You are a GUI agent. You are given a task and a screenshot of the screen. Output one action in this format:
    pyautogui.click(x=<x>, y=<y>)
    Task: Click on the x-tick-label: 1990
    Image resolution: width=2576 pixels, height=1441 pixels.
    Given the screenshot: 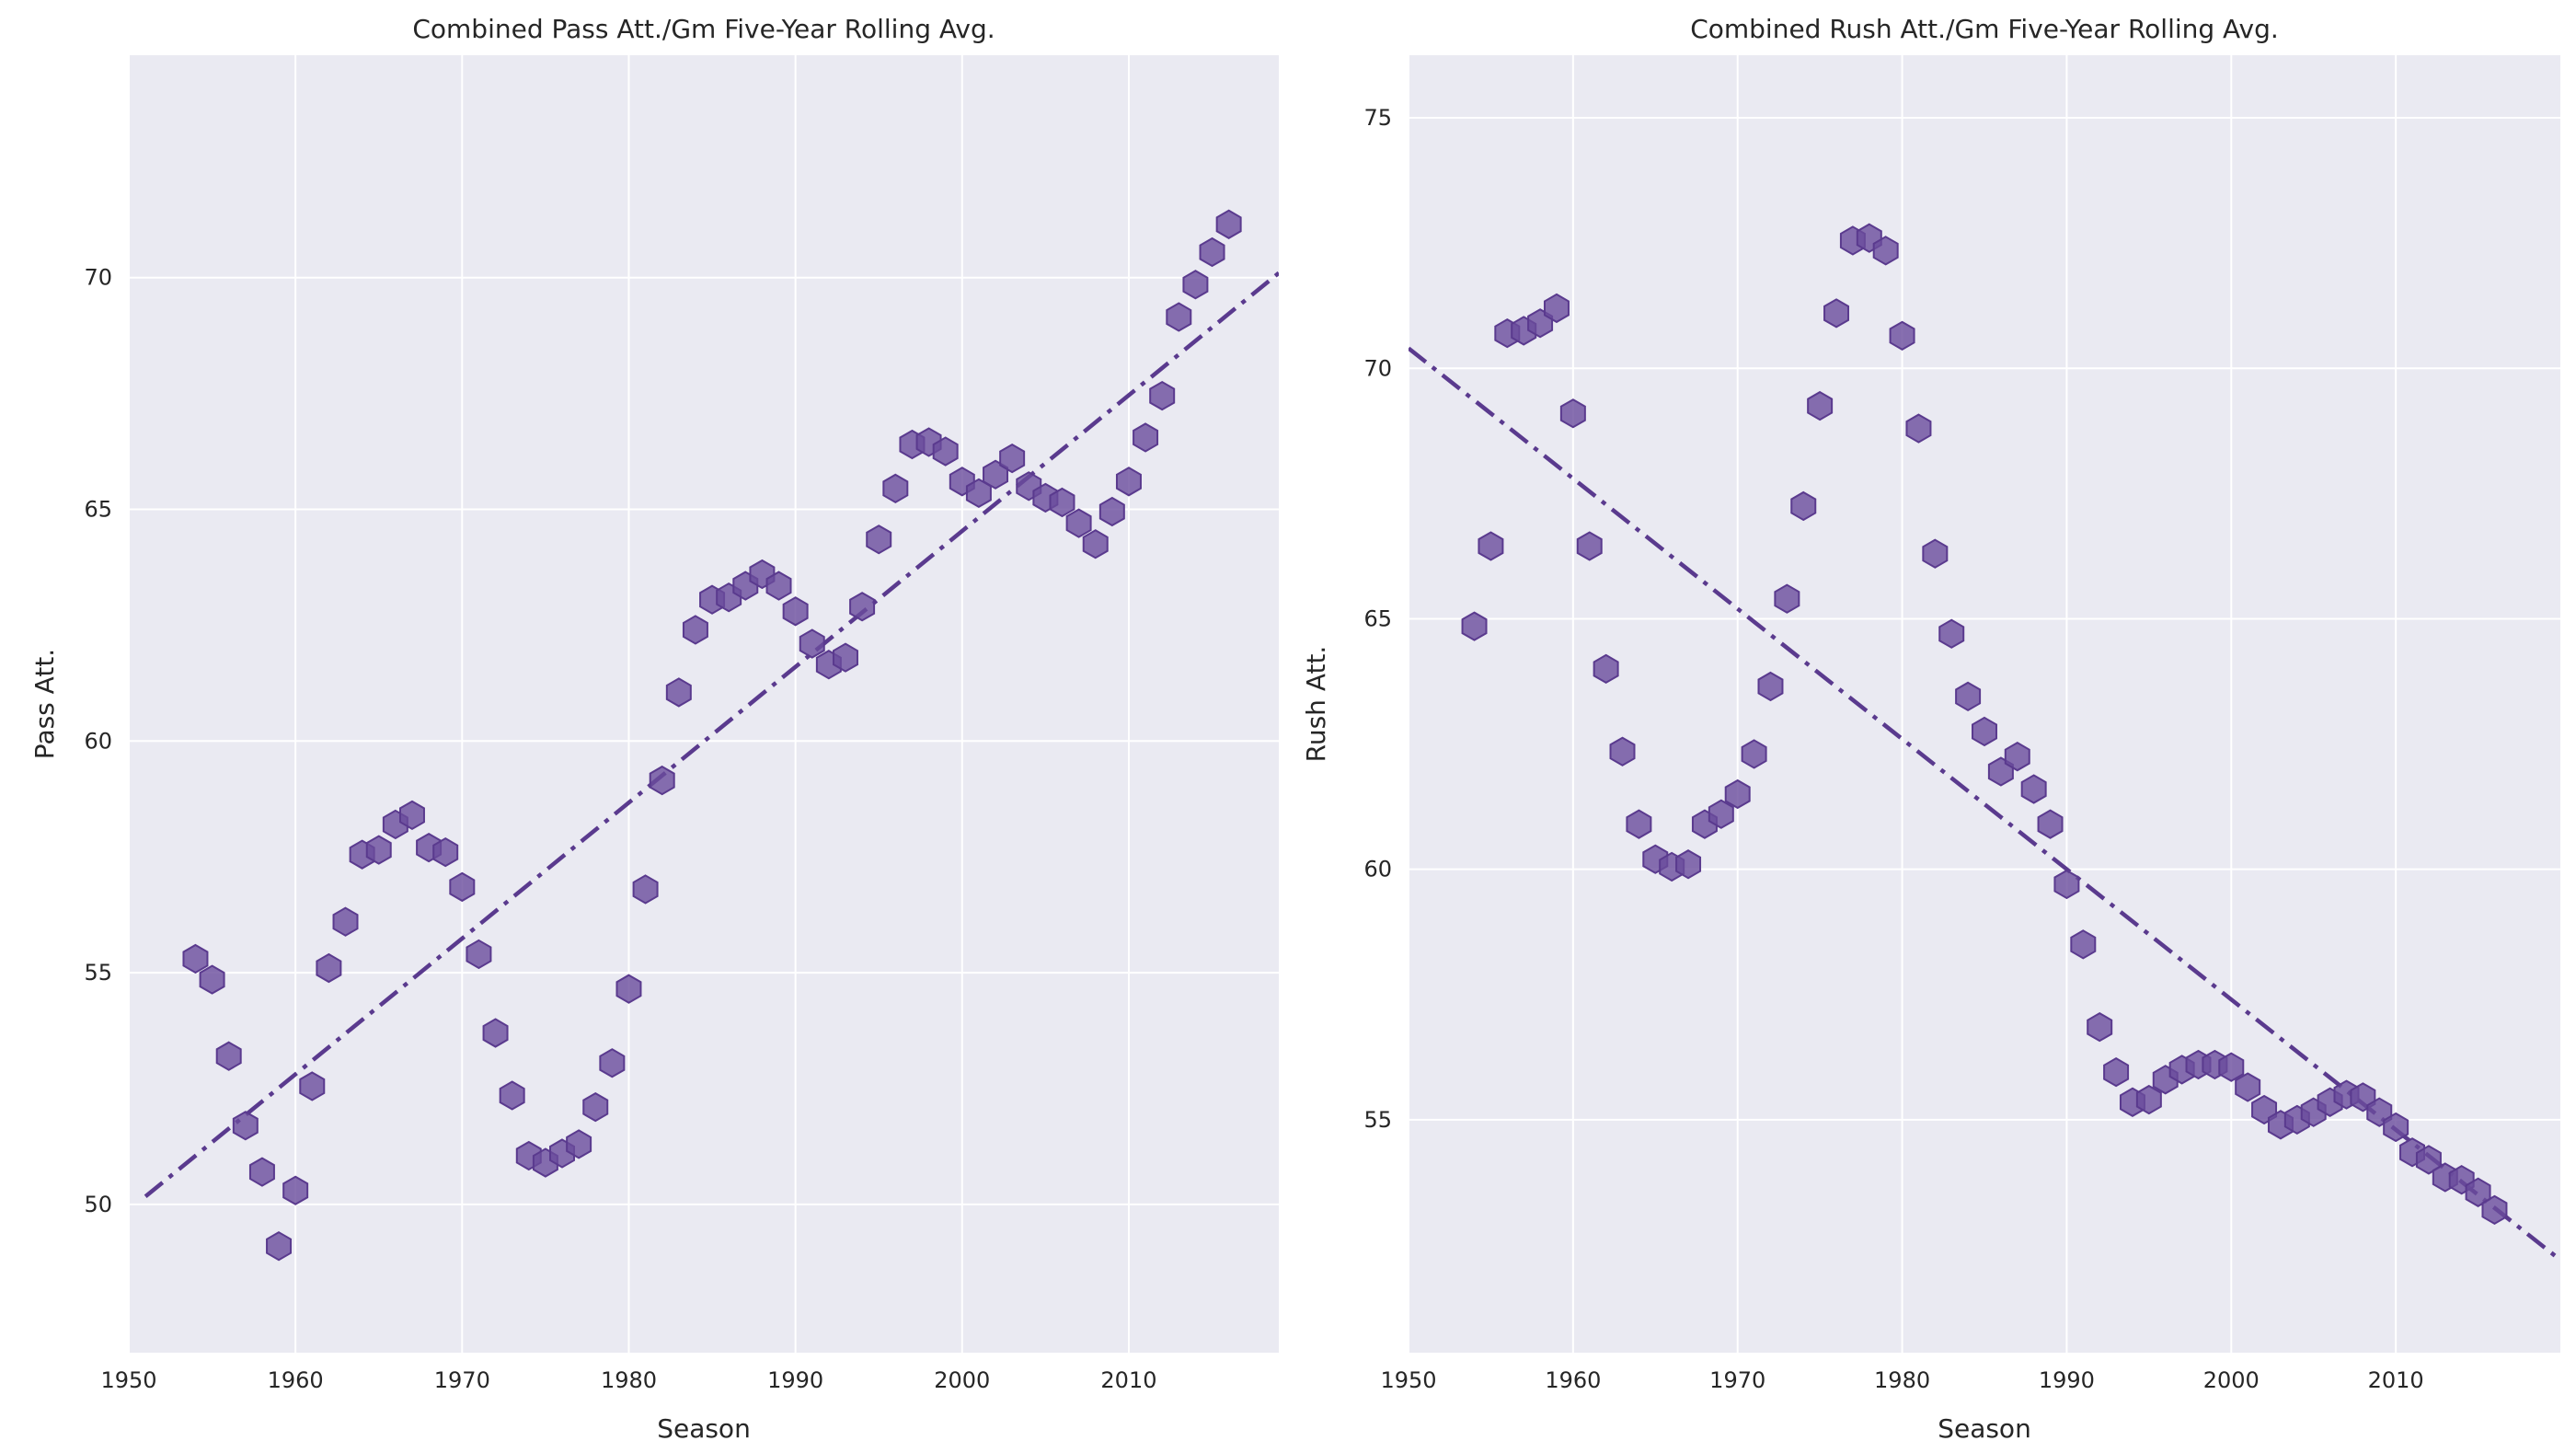 What is the action you would take?
    pyautogui.click(x=795, y=1380)
    